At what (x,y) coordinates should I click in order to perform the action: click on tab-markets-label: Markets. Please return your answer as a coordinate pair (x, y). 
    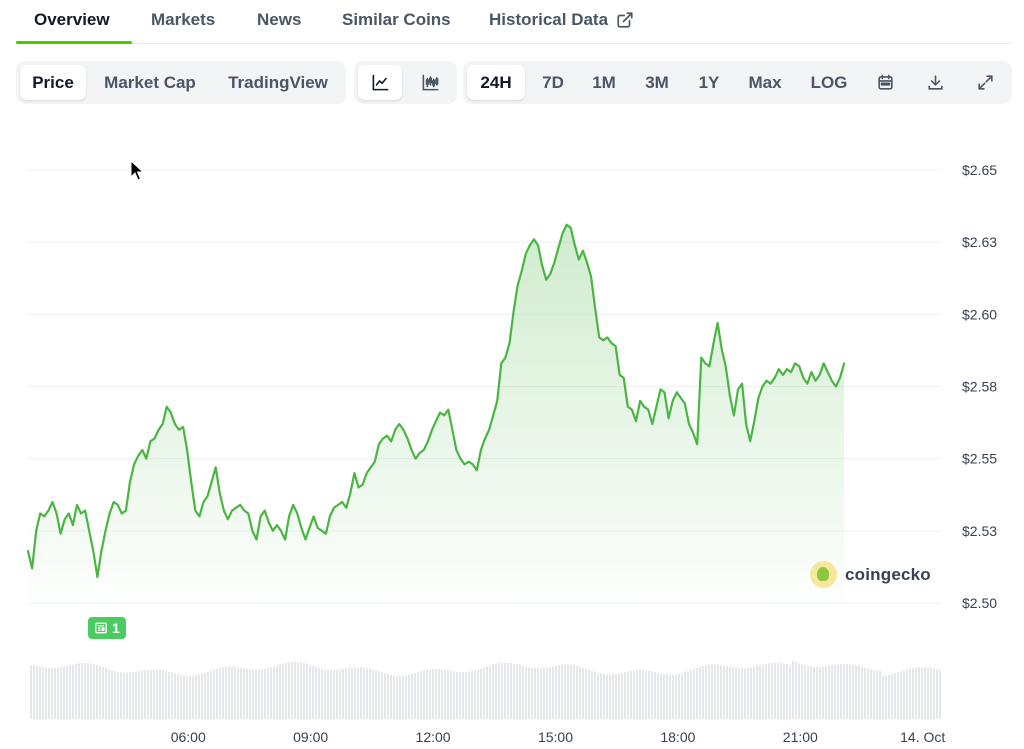
    Looking at the image, I should click on (183, 19).